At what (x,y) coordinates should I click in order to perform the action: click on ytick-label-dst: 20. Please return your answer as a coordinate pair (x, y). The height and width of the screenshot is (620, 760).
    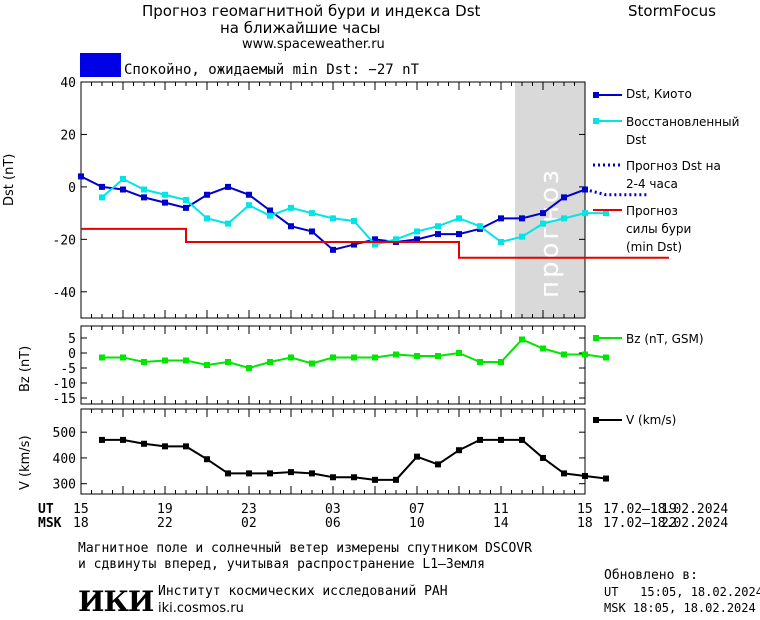
    Looking at the image, I should click on (68, 135).